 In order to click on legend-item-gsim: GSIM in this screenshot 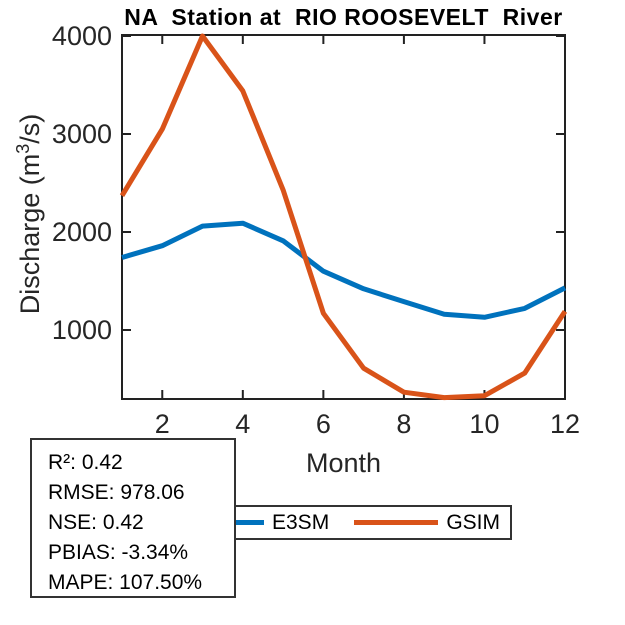, I will do `click(427, 523)`.